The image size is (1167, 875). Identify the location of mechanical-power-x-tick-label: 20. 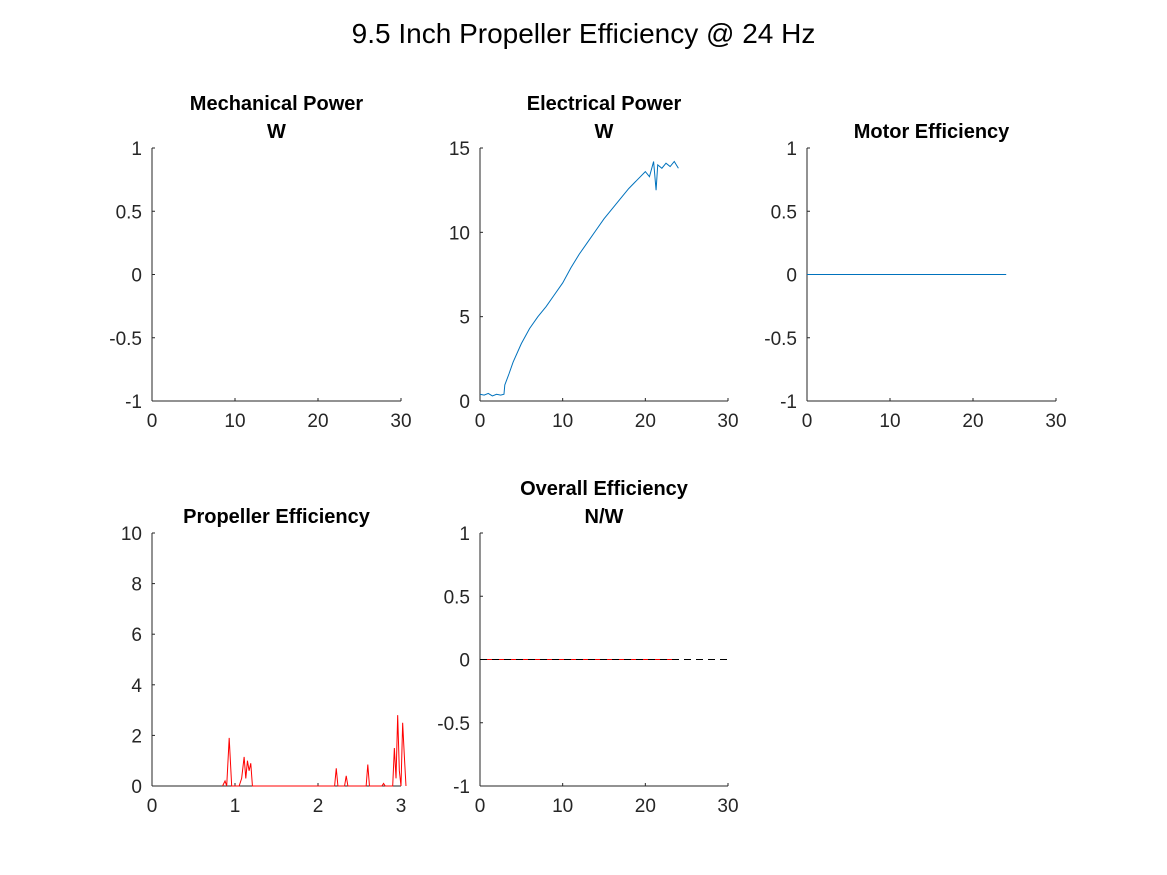
(317, 421).